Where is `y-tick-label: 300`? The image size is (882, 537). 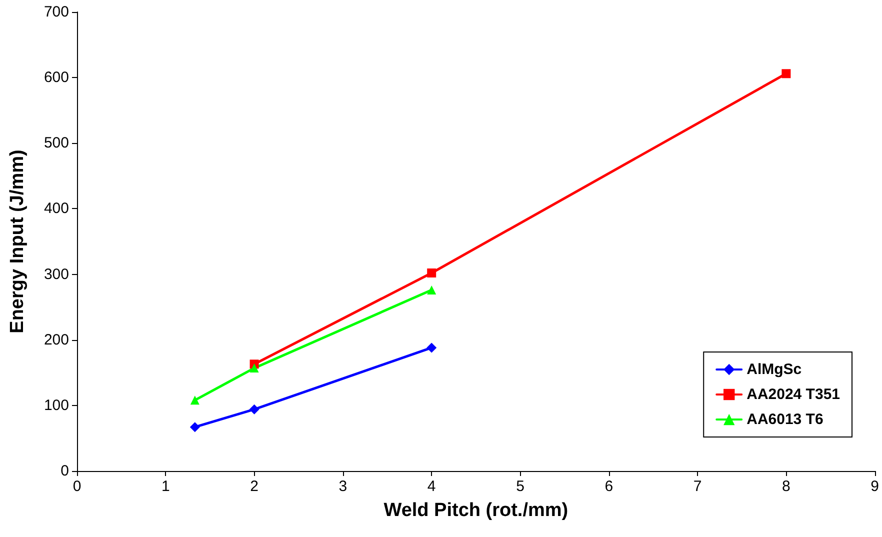 y-tick-label: 300 is located at coordinates (56, 274).